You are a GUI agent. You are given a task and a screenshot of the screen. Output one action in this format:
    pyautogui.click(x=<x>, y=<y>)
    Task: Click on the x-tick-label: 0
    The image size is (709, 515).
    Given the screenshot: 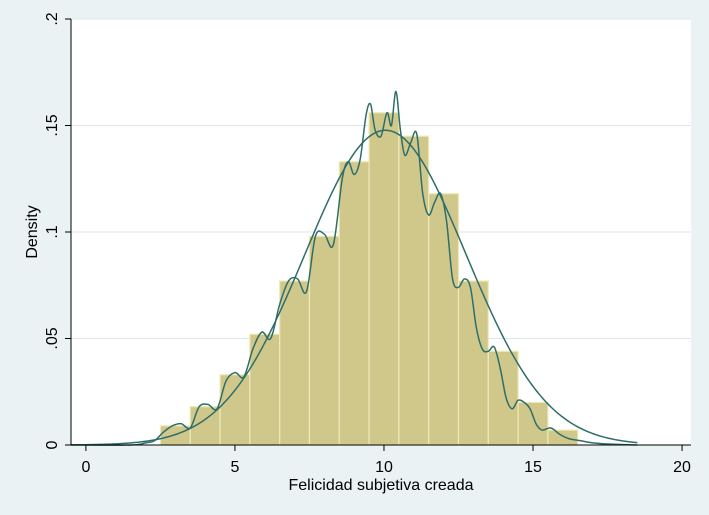 What is the action you would take?
    pyautogui.click(x=85, y=467)
    